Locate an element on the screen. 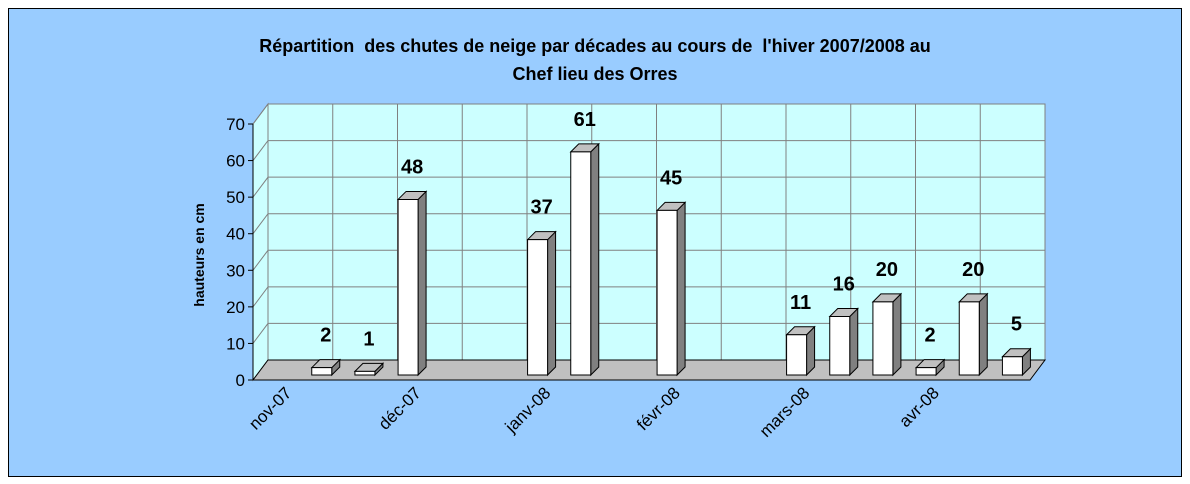 The image size is (1190, 484). data-label: 5 is located at coordinates (1016, 325).